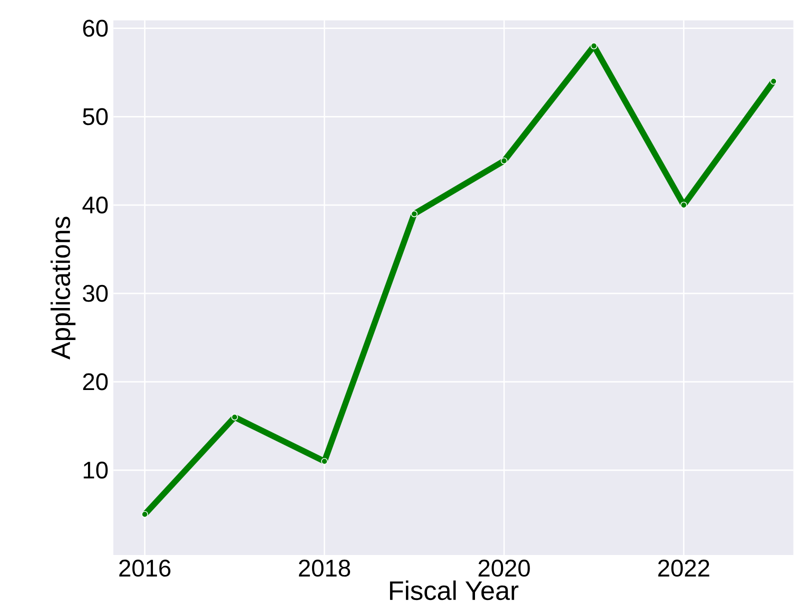  I want to click on y-axis-title: Applications, so click(63, 288).